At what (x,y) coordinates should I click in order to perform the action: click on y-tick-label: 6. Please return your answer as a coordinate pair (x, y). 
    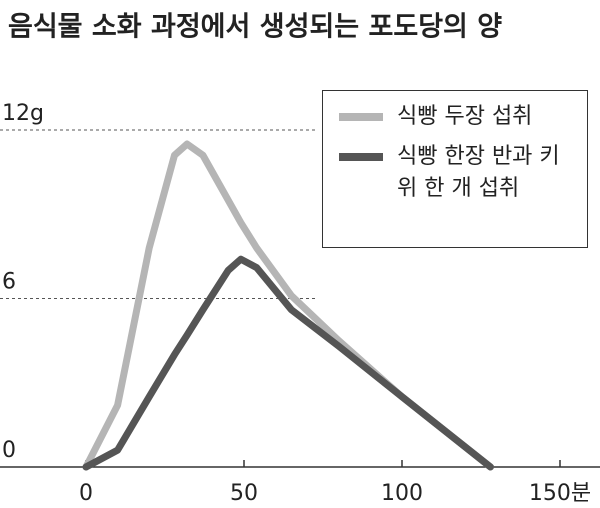
    Looking at the image, I should click on (9, 282).